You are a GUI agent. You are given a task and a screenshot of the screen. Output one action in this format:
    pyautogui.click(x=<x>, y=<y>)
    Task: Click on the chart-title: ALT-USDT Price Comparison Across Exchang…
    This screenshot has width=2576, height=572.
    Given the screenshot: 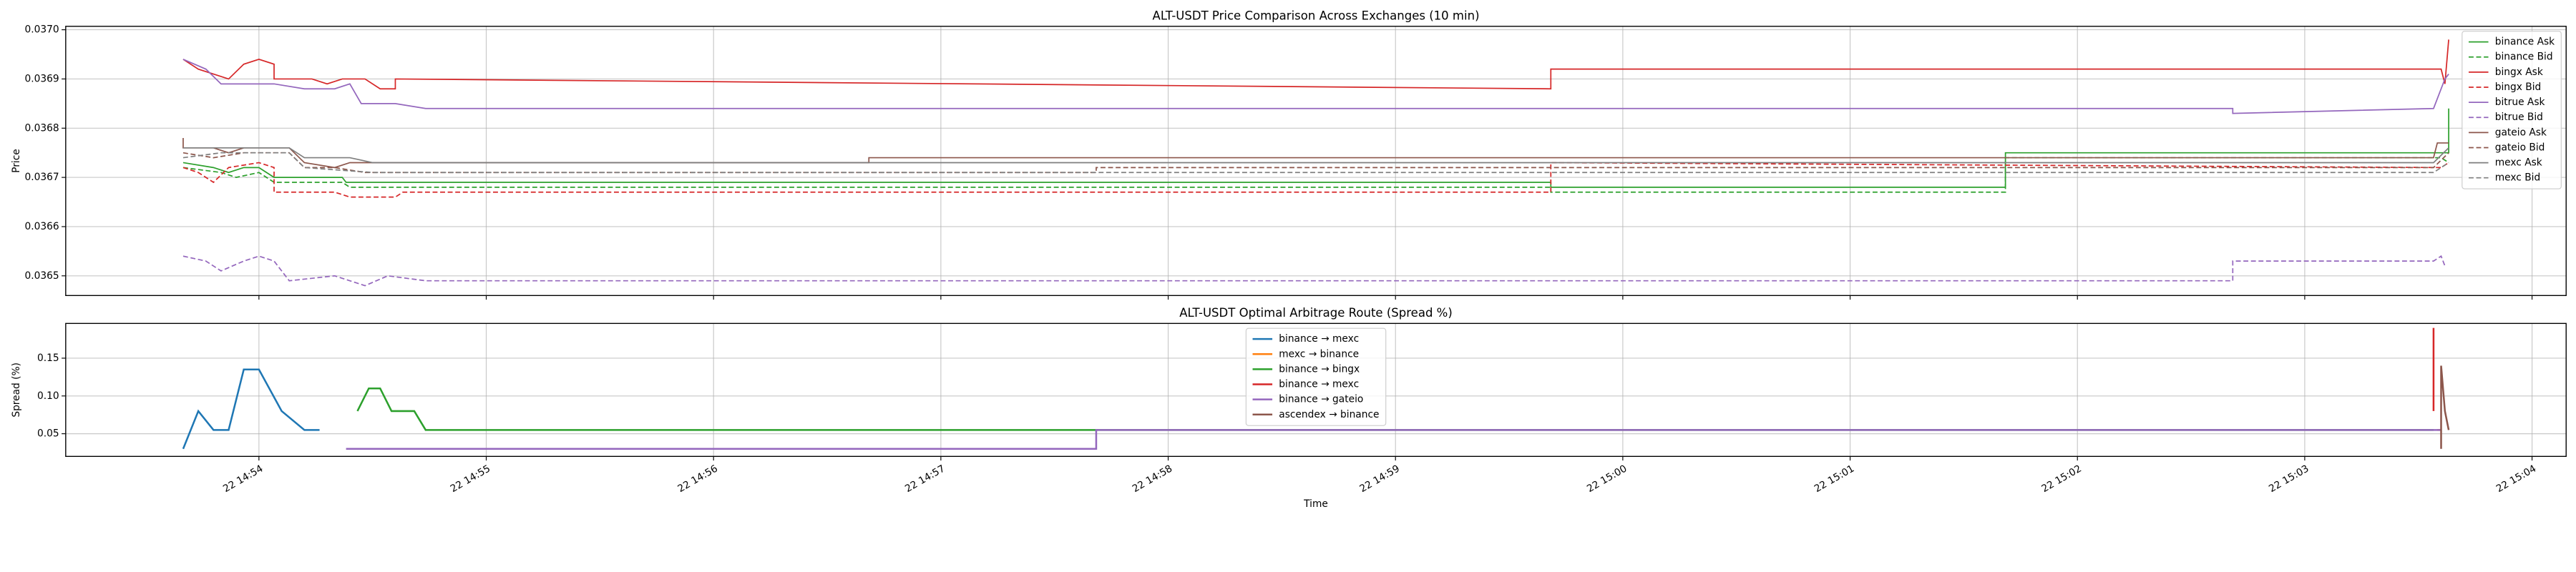 What is the action you would take?
    pyautogui.click(x=1316, y=16)
    